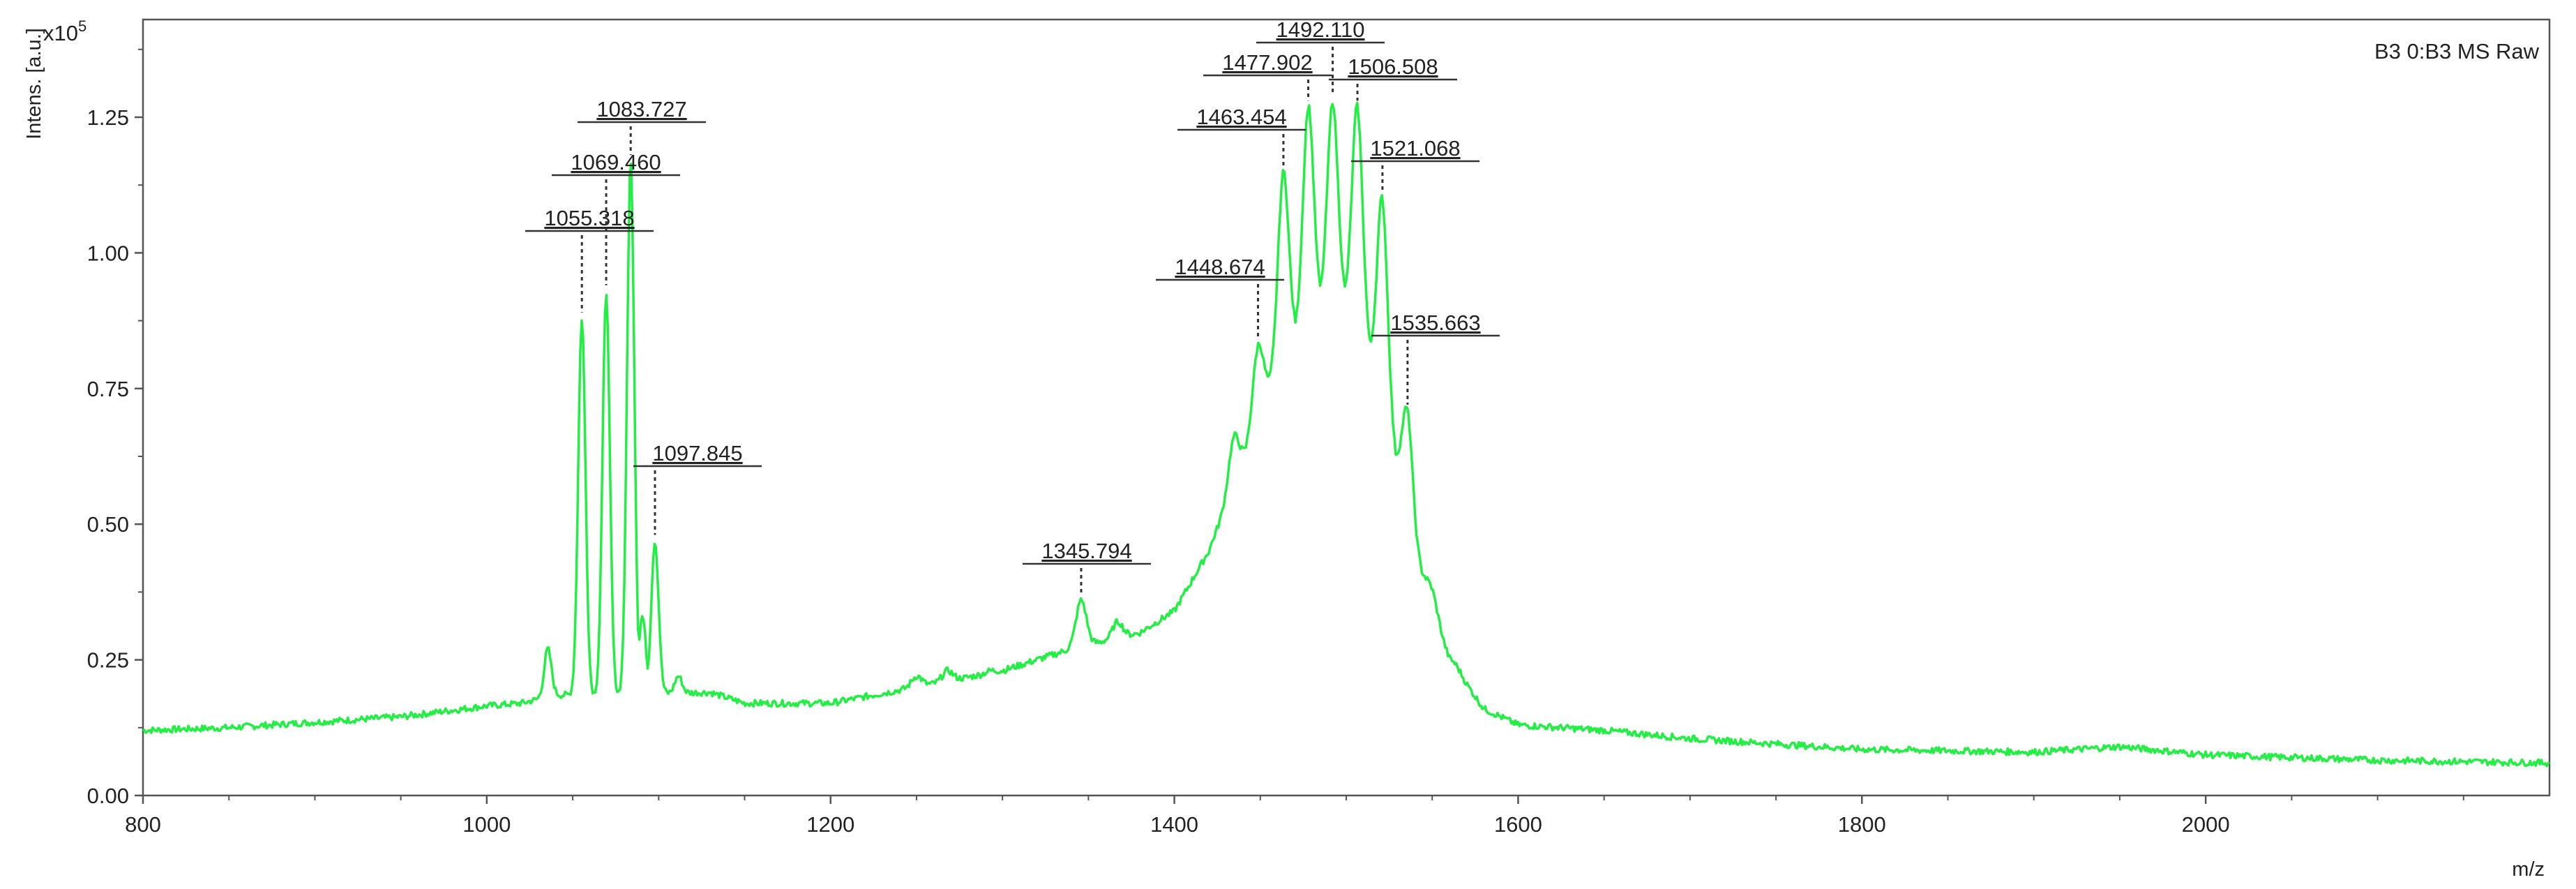 Image resolution: width=2576 pixels, height=889 pixels. I want to click on peak-label: 1345.794, so click(1086, 551).